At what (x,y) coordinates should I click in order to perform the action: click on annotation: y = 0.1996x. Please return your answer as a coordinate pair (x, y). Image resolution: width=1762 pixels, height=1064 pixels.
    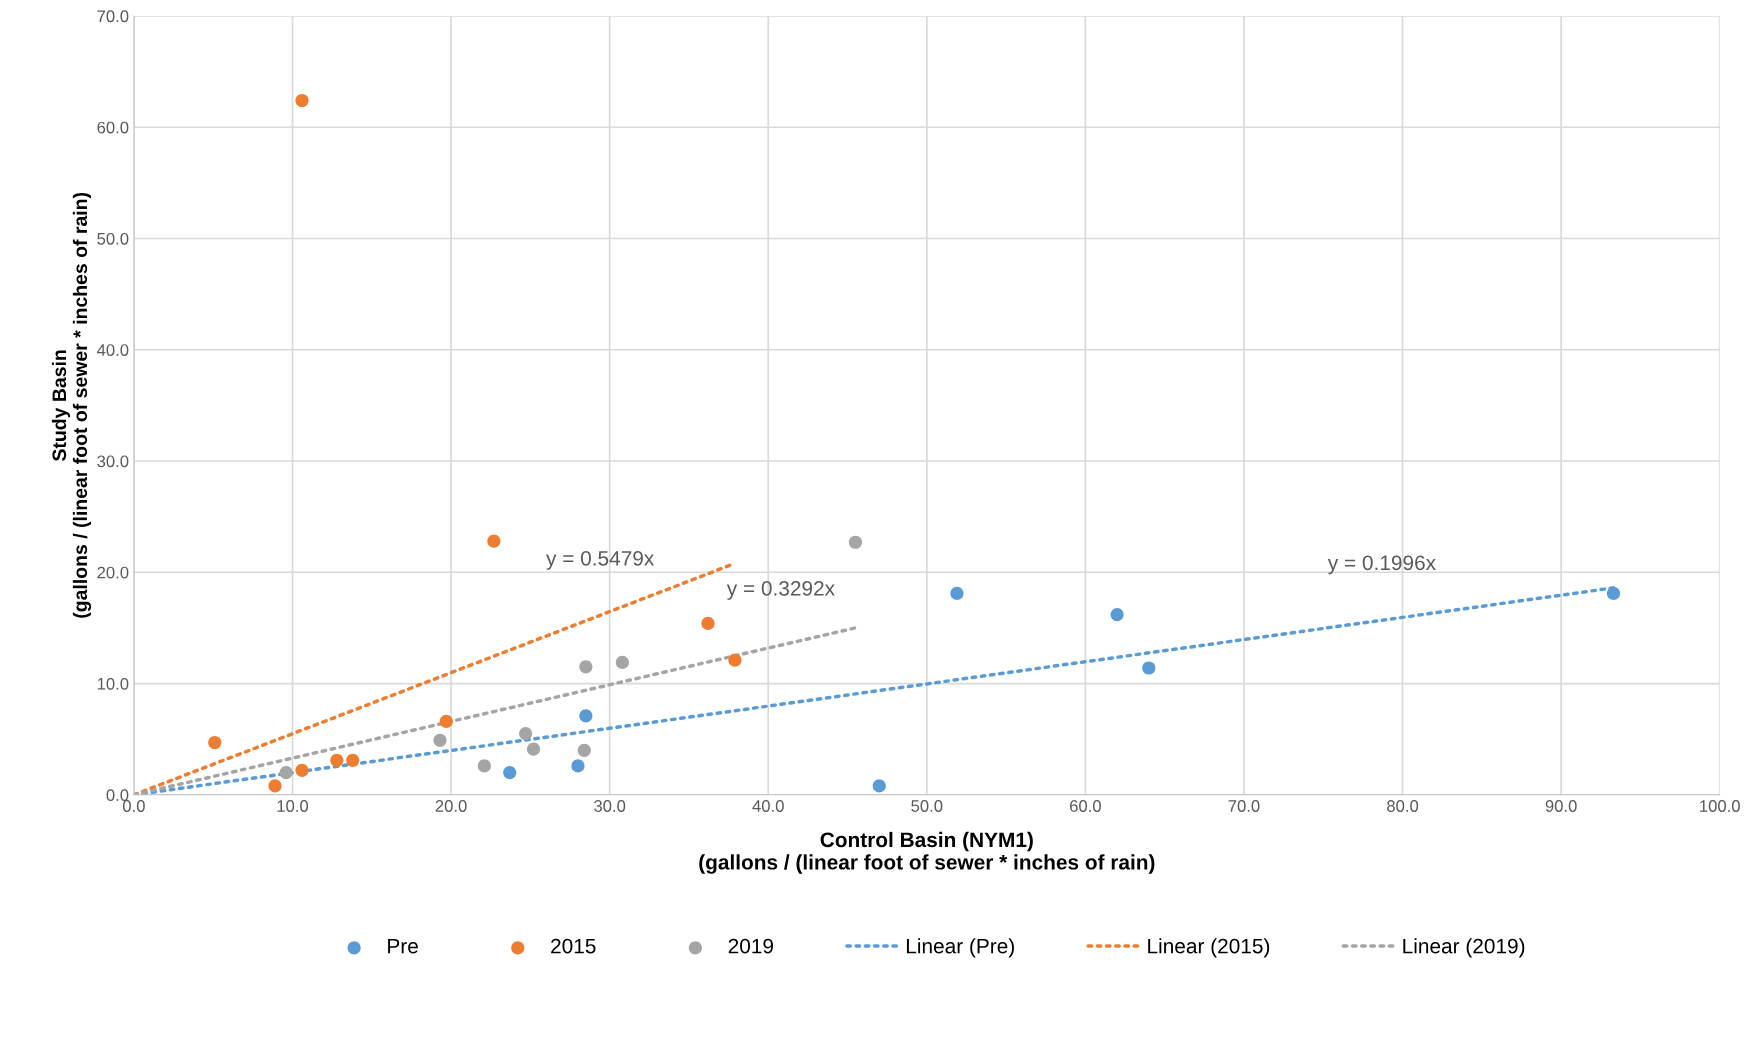
    Looking at the image, I should click on (1381, 565).